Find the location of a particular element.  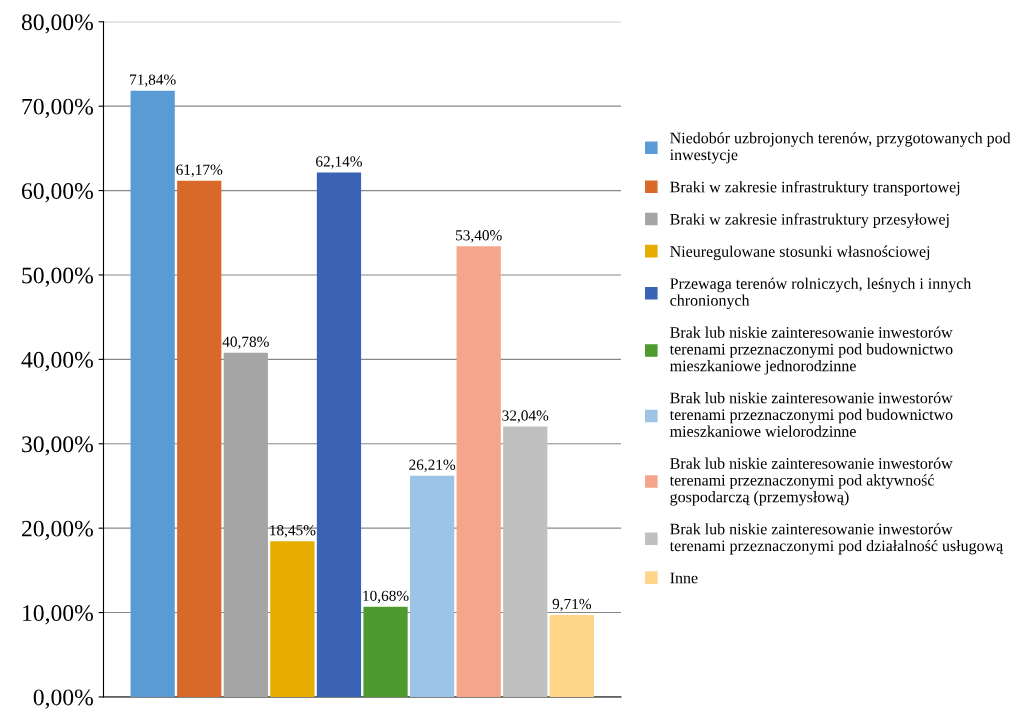

legend-label: Braki w zakresie infrastruktury transportowej is located at coordinates (815, 188).